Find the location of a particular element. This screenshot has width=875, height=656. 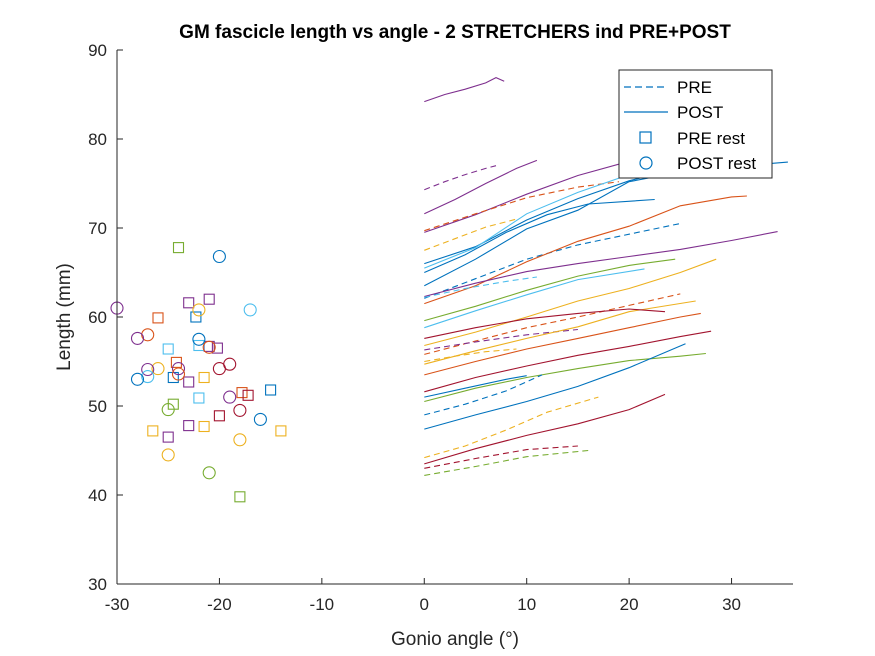

y-axis-label: Length (mm) is located at coordinates (64, 317).